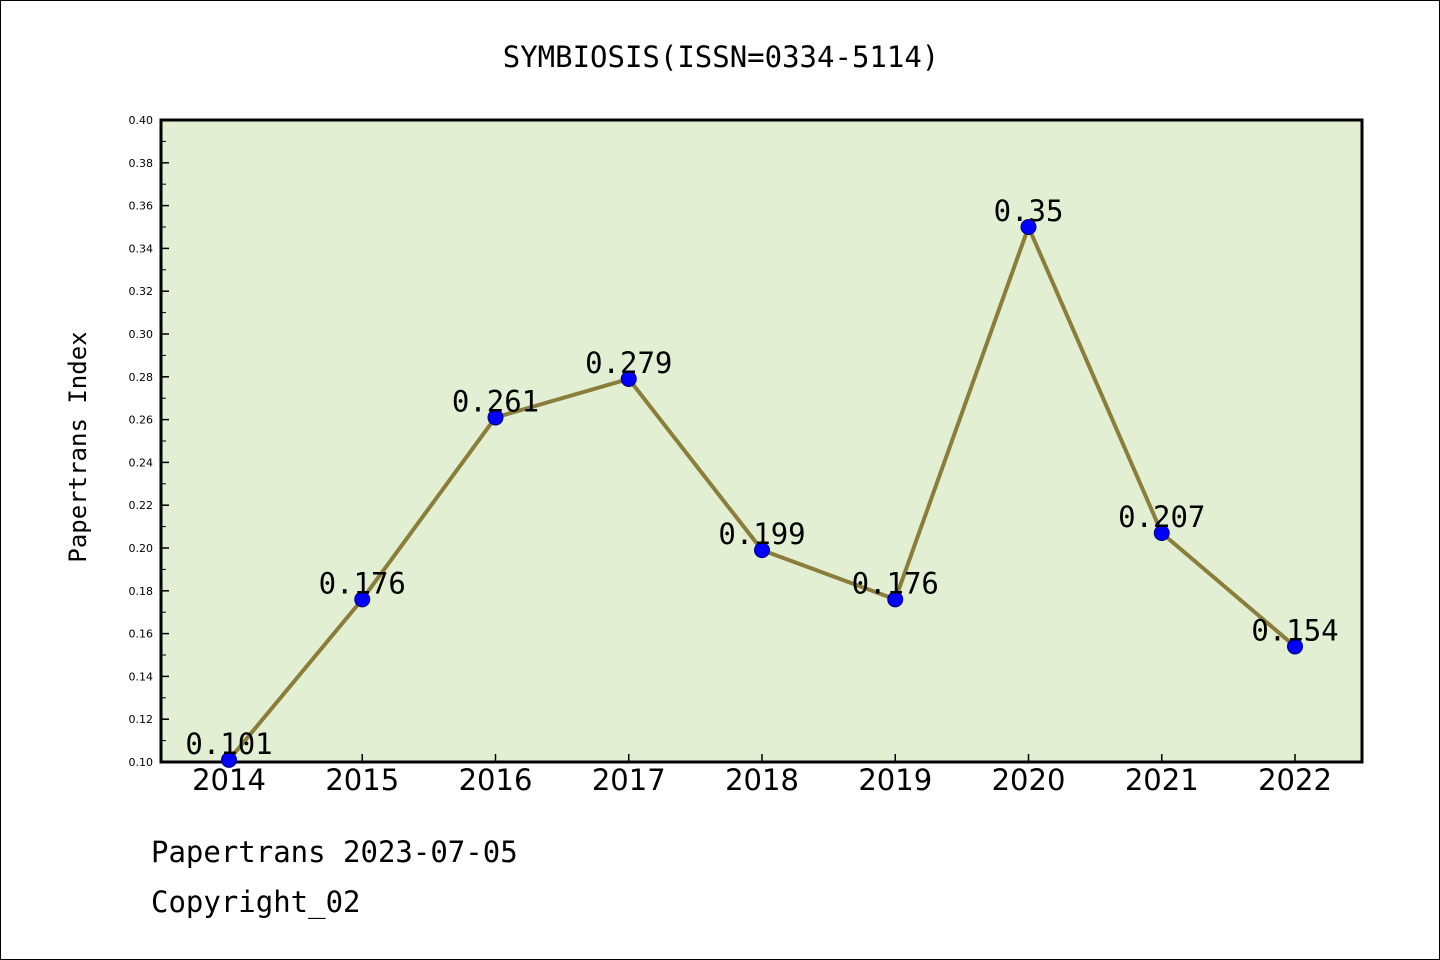 This screenshot has width=1440, height=960. Describe the element at coordinates (228, 744) in the screenshot. I see `data-label: 0.101` at that location.